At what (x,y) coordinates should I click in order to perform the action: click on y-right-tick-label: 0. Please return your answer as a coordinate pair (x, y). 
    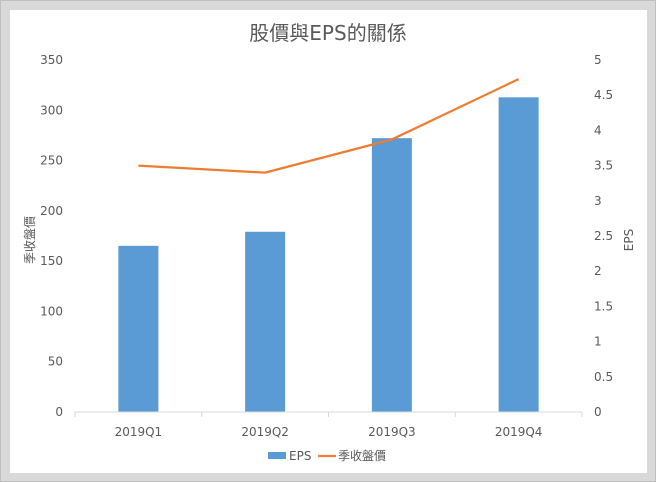
    Looking at the image, I should click on (598, 412).